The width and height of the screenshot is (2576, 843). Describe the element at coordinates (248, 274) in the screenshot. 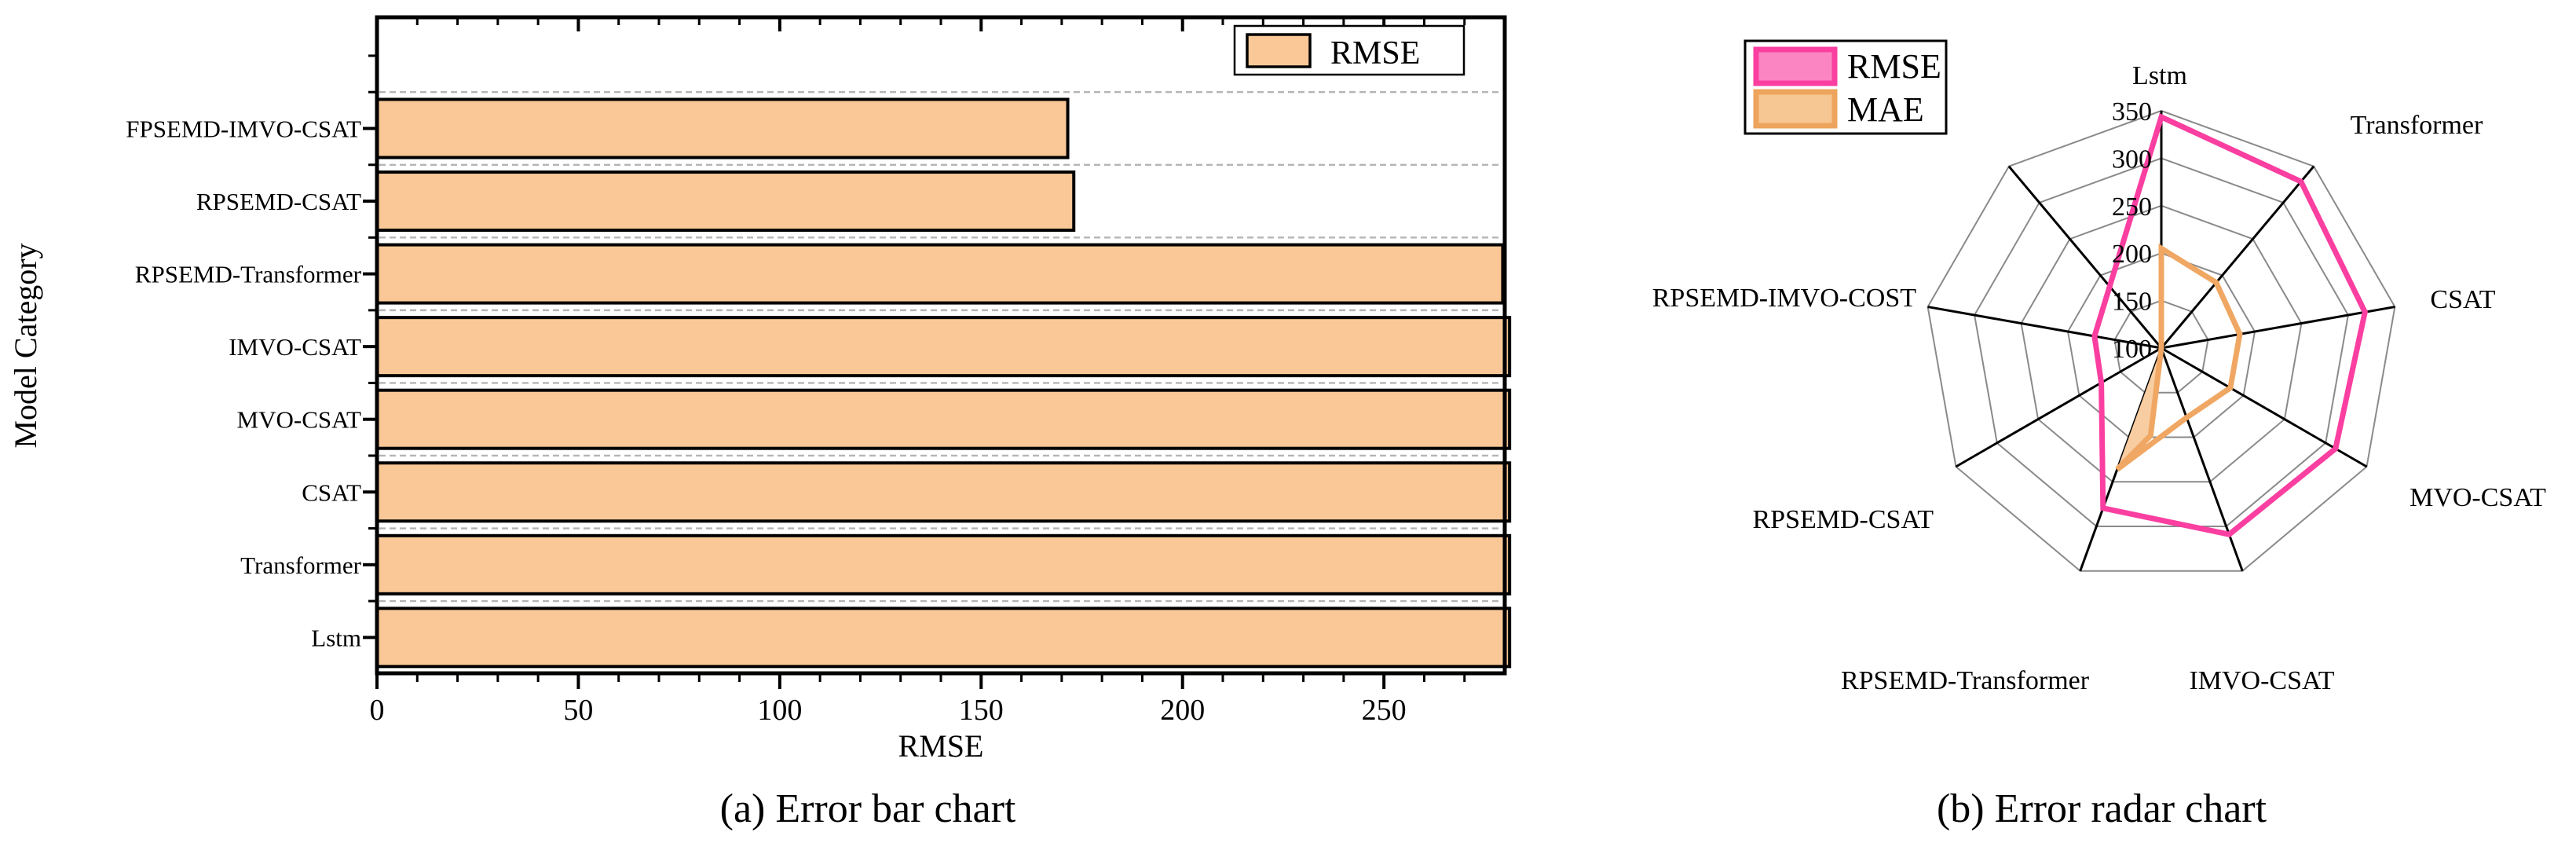

I see `bar-category-label: RPSEMD-Transformer` at that location.